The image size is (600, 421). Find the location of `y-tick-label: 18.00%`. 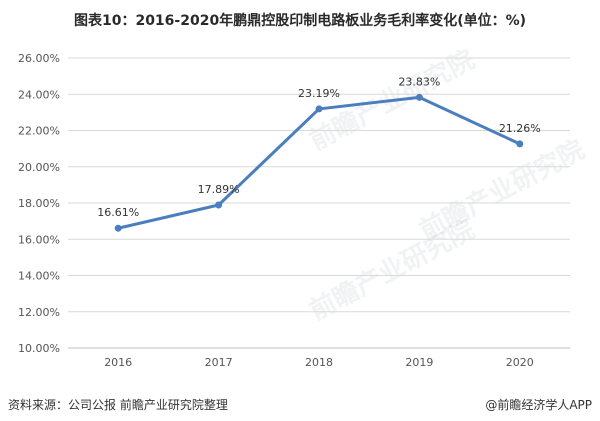

y-tick-label: 18.00% is located at coordinates (39, 203).